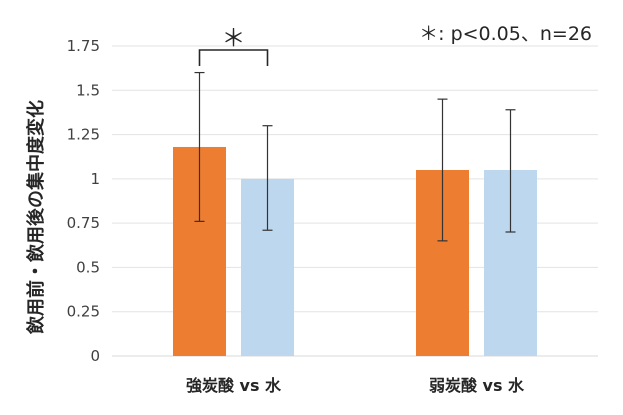 The height and width of the screenshot is (415, 623). Describe the element at coordinates (88, 90) in the screenshot. I see `y-tick-label: 1.5` at that location.